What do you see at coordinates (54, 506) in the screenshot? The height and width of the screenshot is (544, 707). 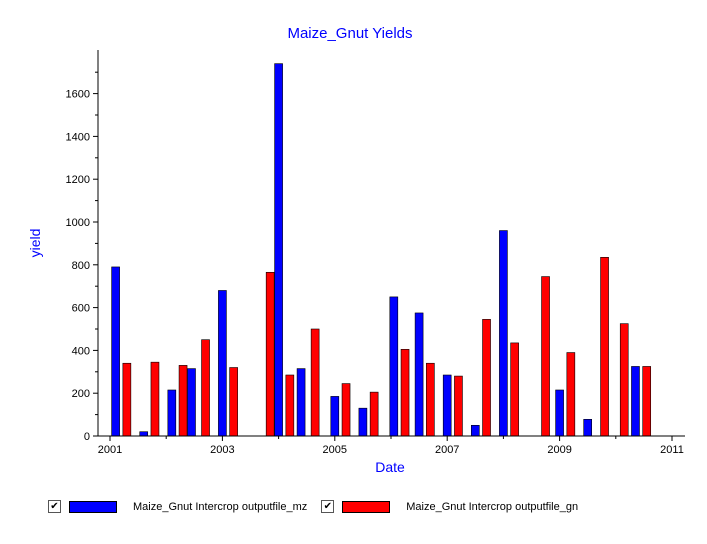 I see `legend-checkbox-mz: ✔` at bounding box center [54, 506].